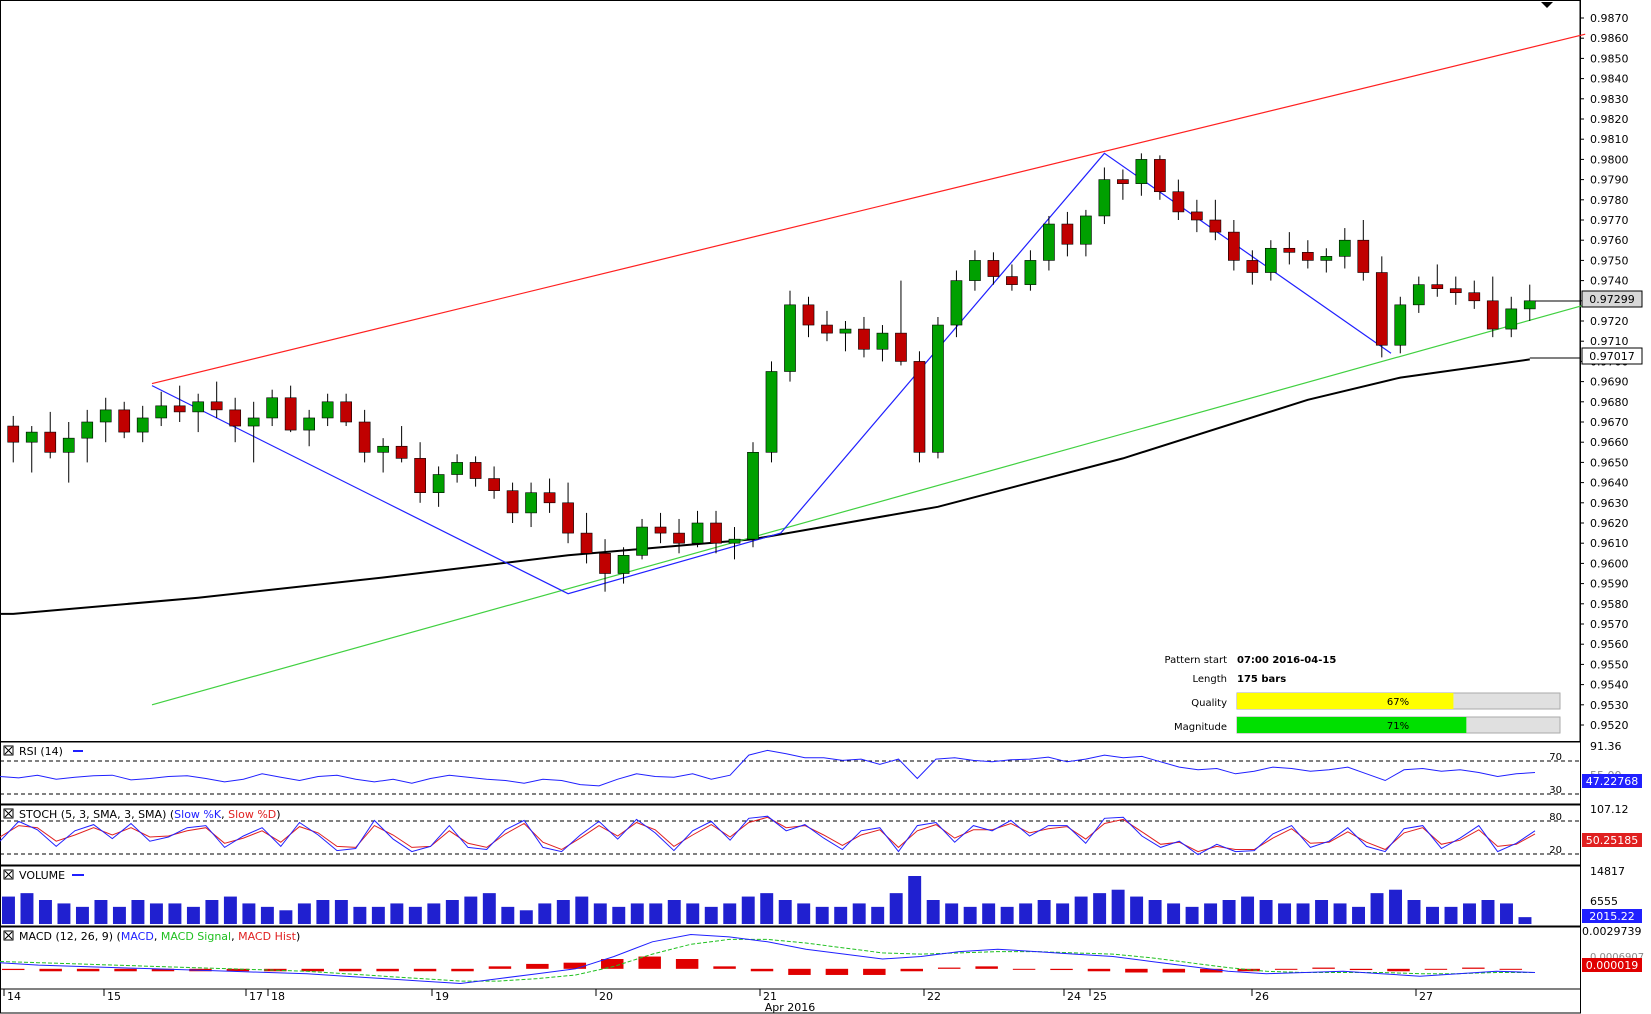 This screenshot has width=1651, height=1014. What do you see at coordinates (92, 814) in the screenshot?
I see `stoch-label-name: STOCH (5, 3, SMA, 3, SMA)` at bounding box center [92, 814].